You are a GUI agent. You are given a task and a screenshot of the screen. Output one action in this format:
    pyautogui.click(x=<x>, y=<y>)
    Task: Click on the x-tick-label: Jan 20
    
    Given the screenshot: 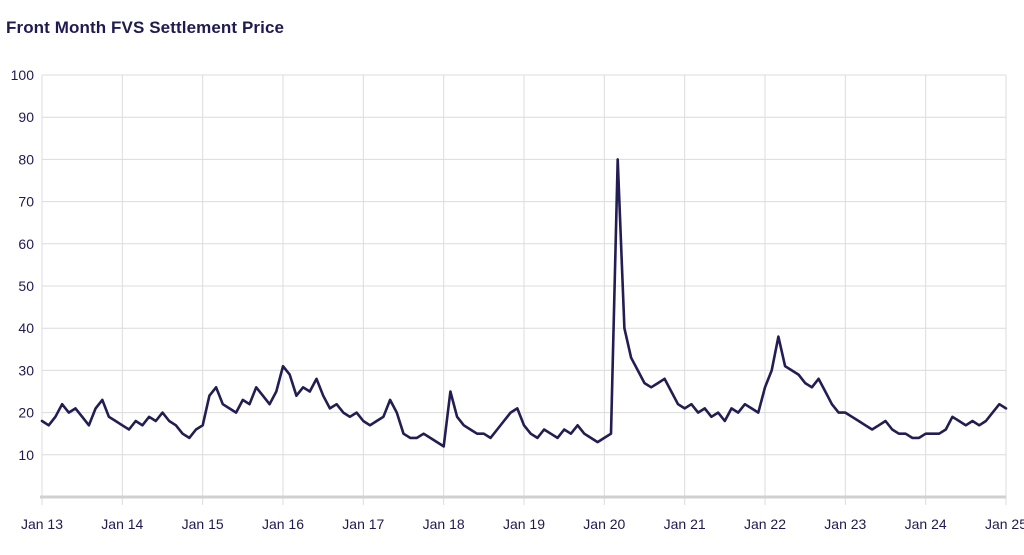 What is the action you would take?
    pyautogui.click(x=604, y=524)
    